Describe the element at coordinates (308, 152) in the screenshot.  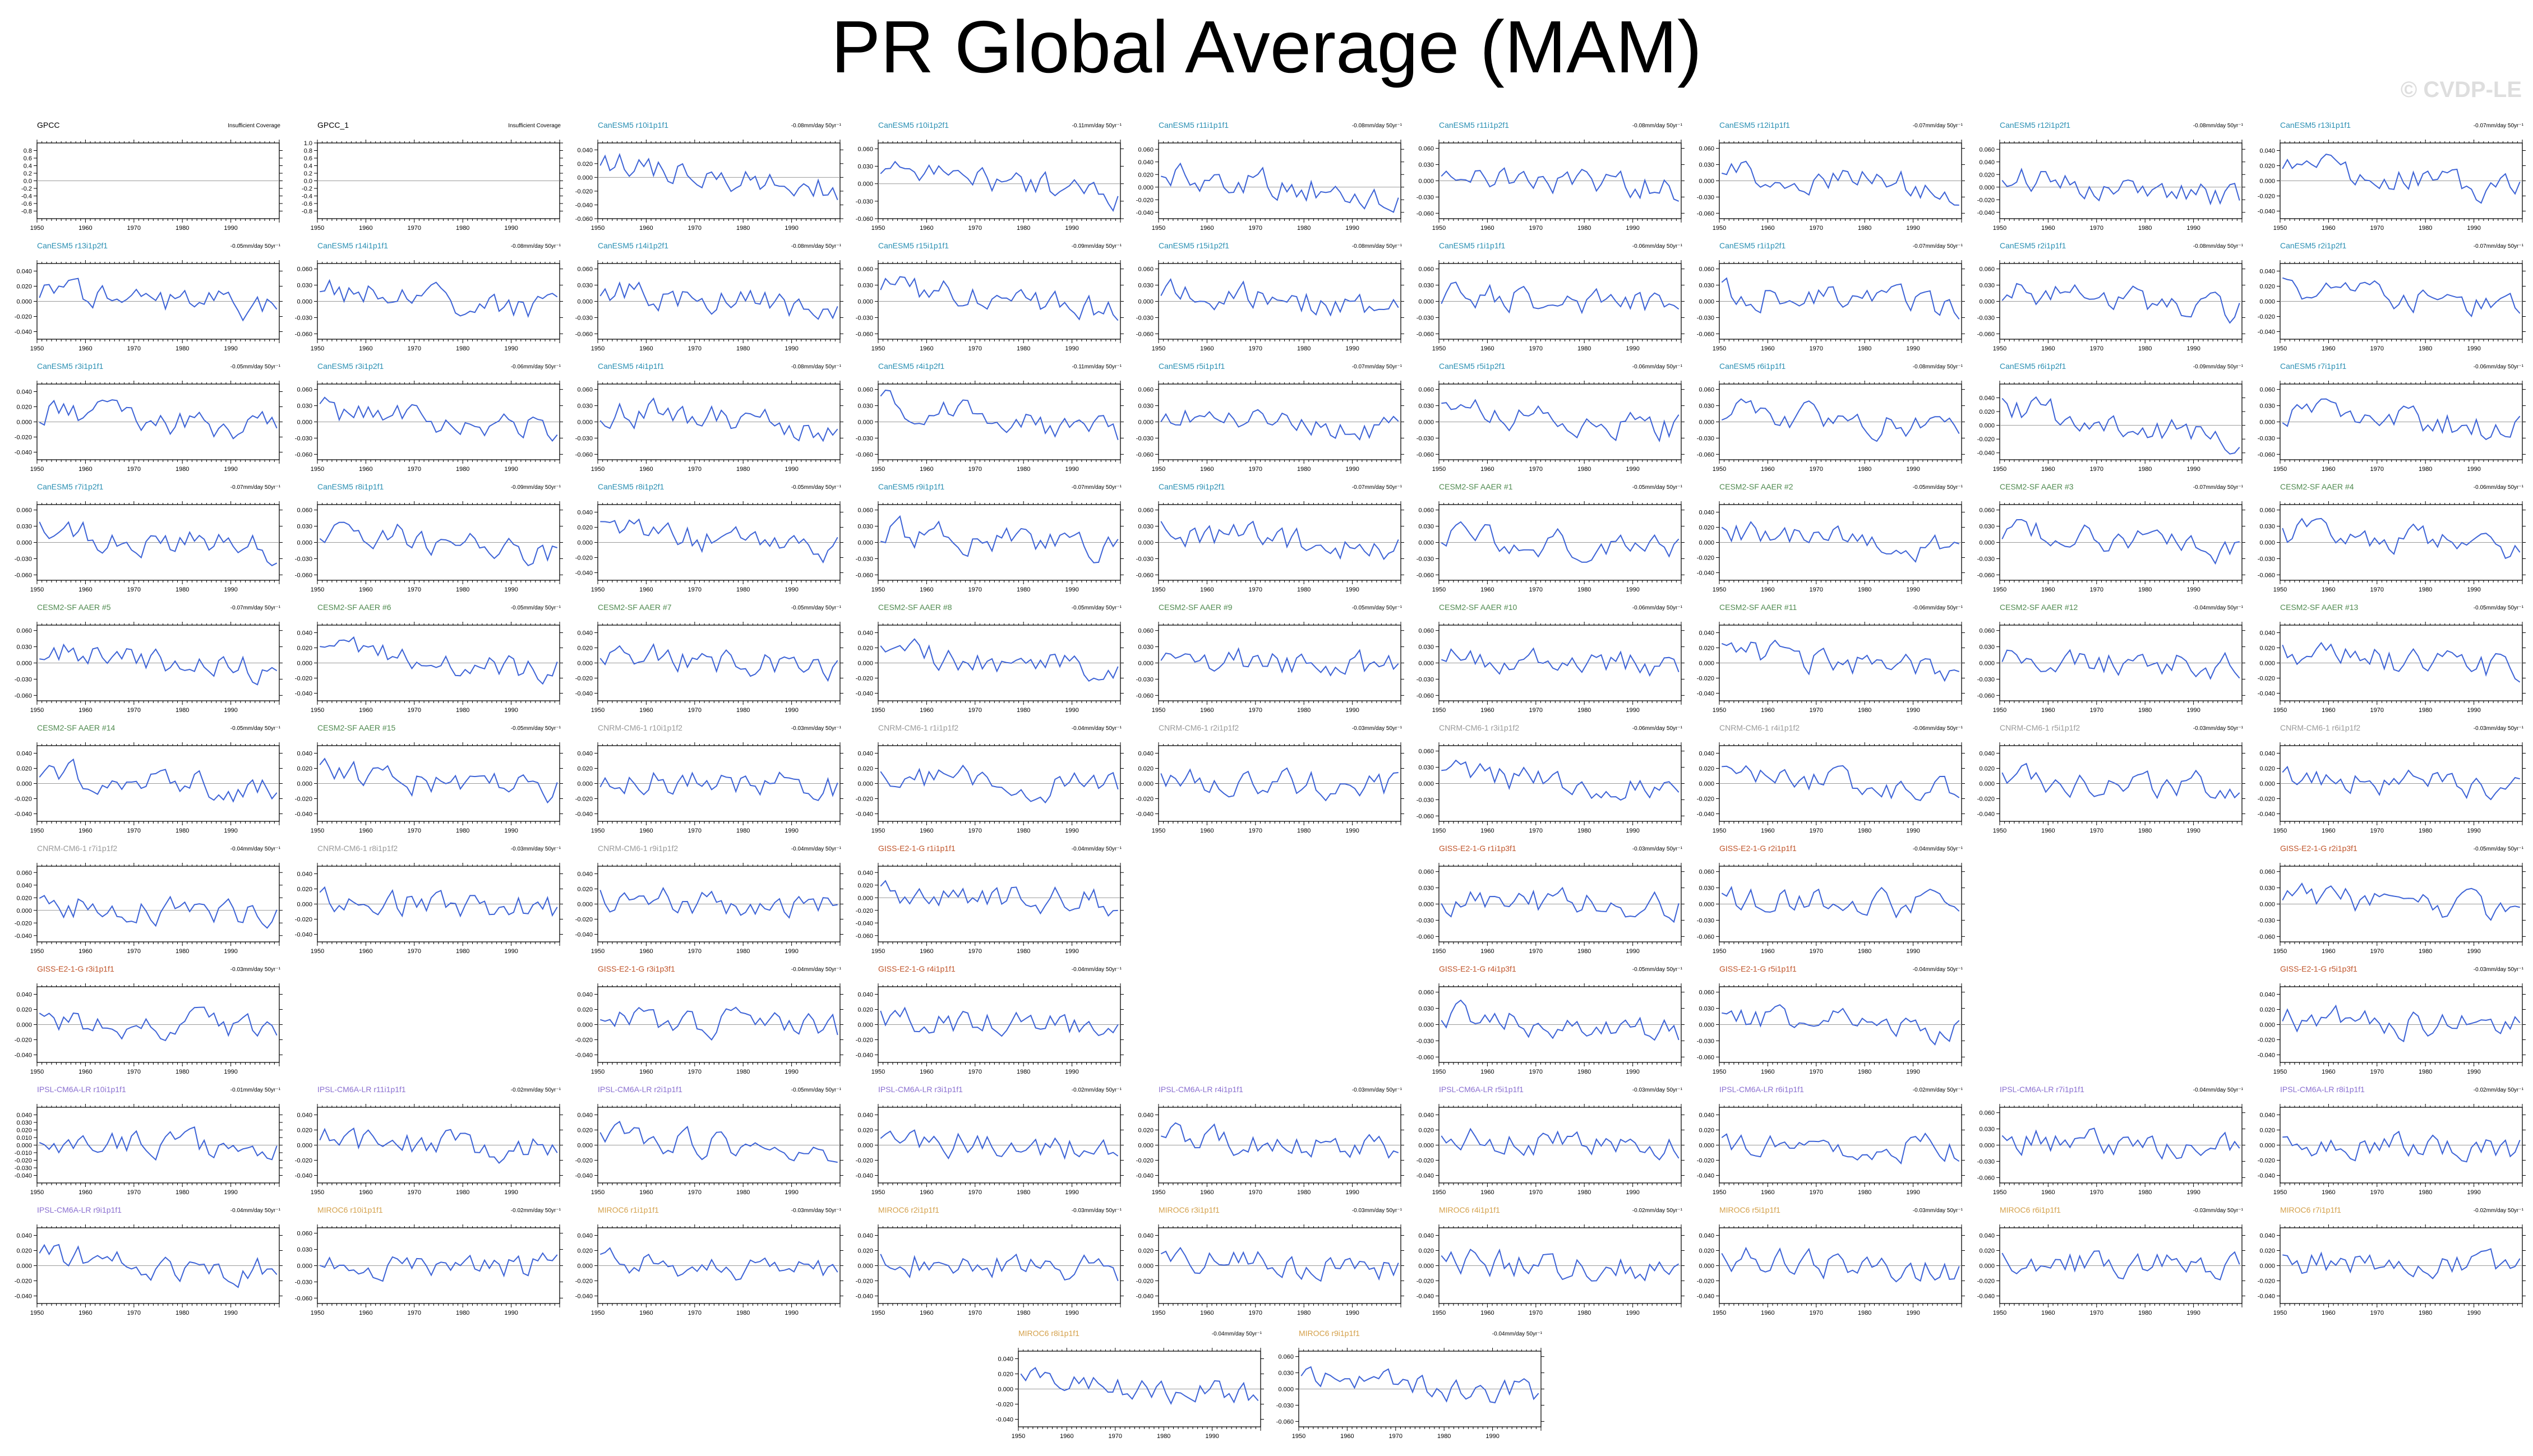
I see `y-tick-label: 0.8` at that location.